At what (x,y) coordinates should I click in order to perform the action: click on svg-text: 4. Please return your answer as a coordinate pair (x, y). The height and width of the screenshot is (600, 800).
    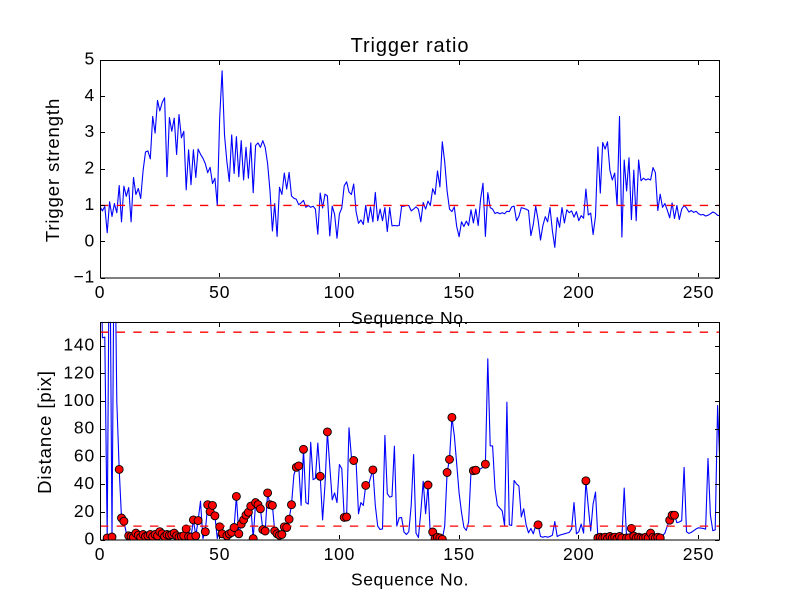
    Looking at the image, I should click on (89, 95).